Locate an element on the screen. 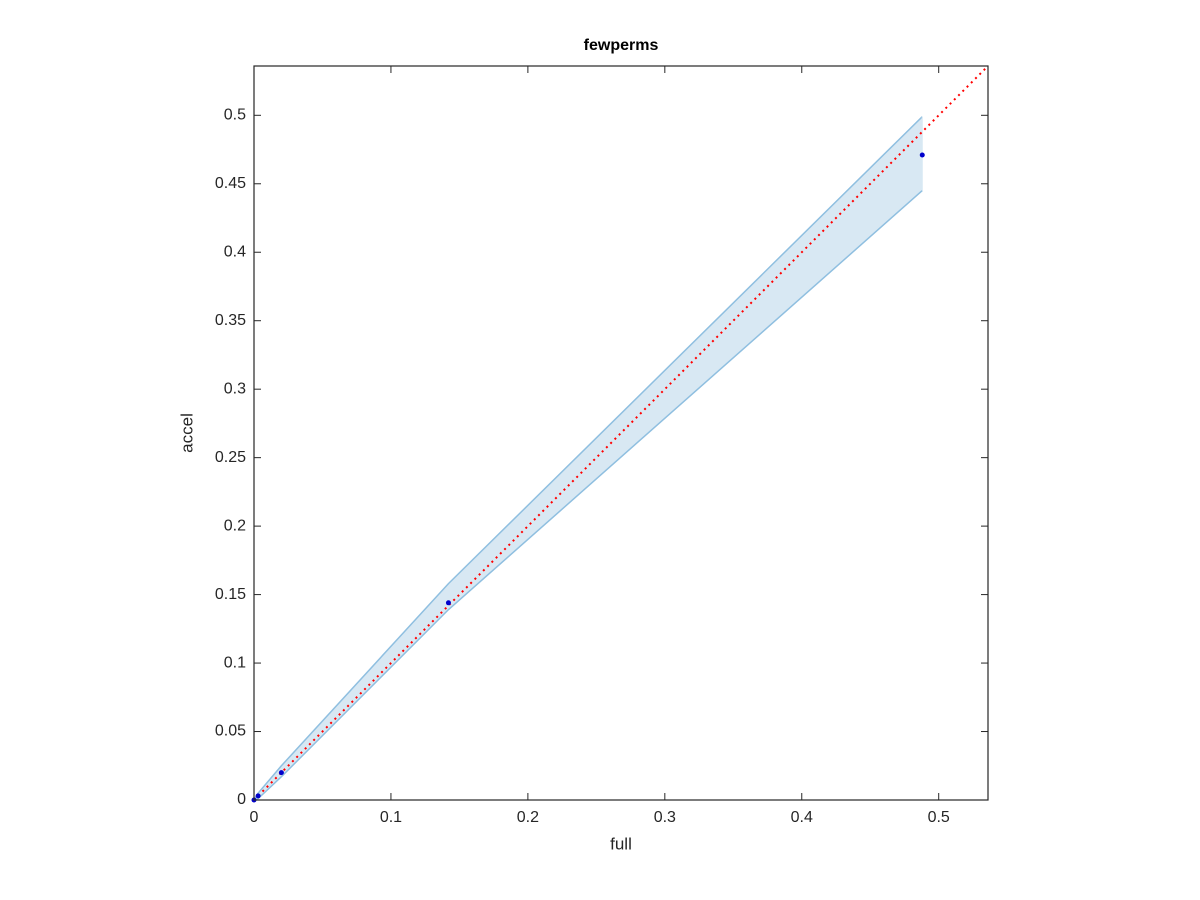  x-tick-label: 0.4 is located at coordinates (802, 817).